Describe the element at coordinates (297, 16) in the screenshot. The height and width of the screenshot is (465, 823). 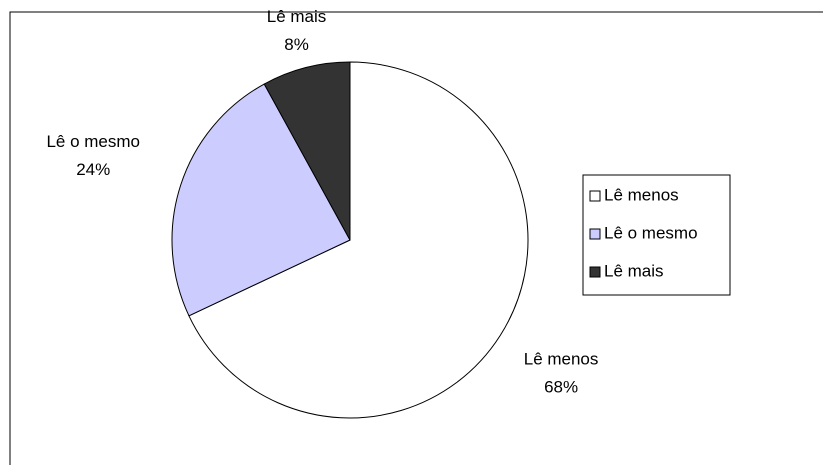
I see `slice-label: Lê mais` at that location.